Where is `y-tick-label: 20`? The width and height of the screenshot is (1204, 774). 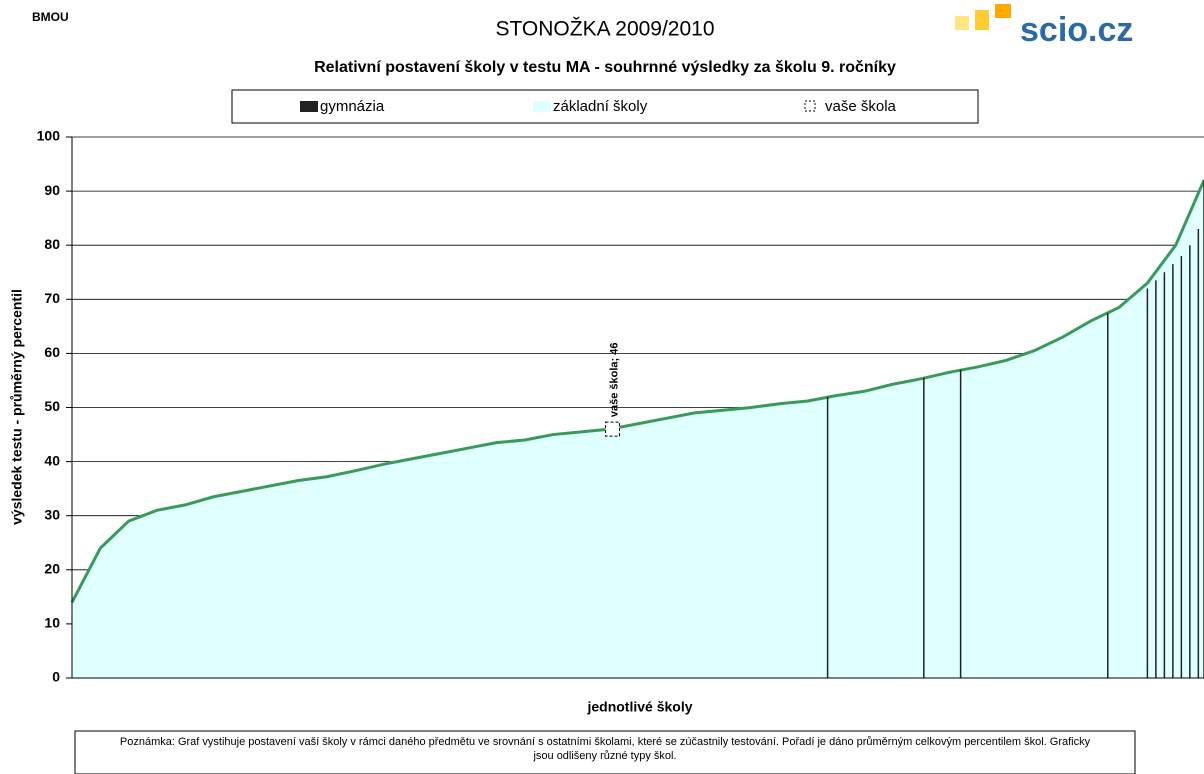
y-tick-label: 20 is located at coordinates (52, 569).